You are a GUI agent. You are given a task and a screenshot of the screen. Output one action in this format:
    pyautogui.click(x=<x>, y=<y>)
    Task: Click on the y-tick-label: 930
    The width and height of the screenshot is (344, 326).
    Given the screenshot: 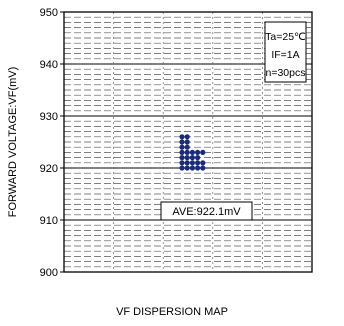 What is the action you would take?
    pyautogui.click(x=49, y=117)
    